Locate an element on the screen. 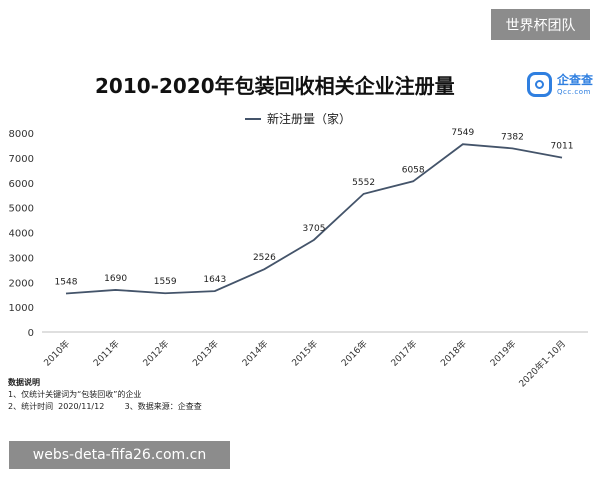  data-label: 6058 is located at coordinates (413, 170).